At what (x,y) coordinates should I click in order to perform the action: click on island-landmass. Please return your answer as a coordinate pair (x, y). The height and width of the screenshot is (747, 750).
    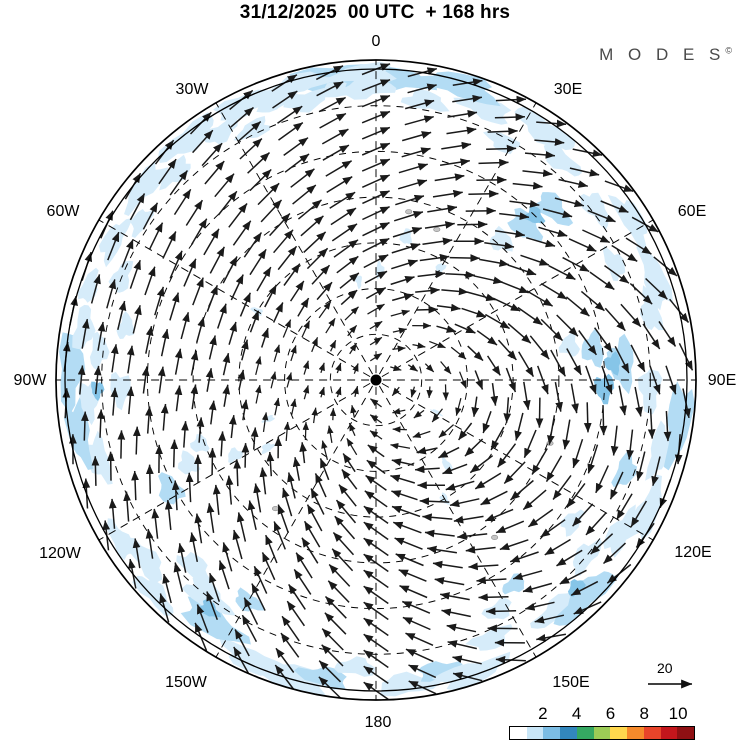
    Looking at the image, I should click on (275, 509).